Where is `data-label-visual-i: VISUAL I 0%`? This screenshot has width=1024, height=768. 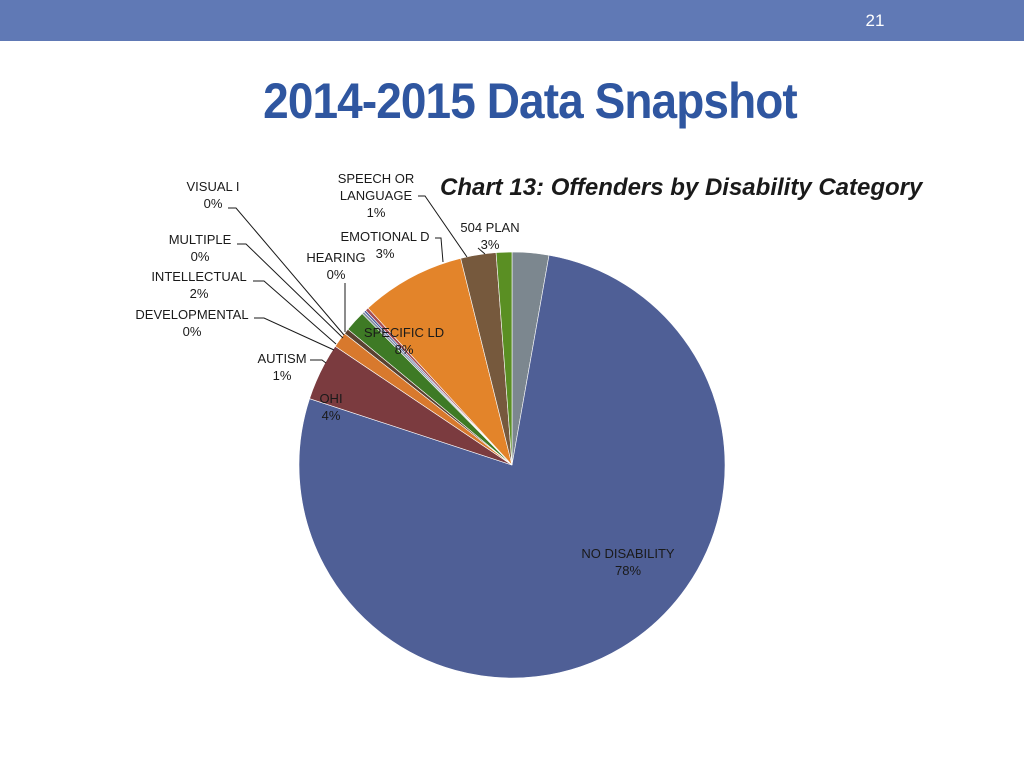 data-label-visual-i: VISUAL I 0% is located at coordinates (213, 195).